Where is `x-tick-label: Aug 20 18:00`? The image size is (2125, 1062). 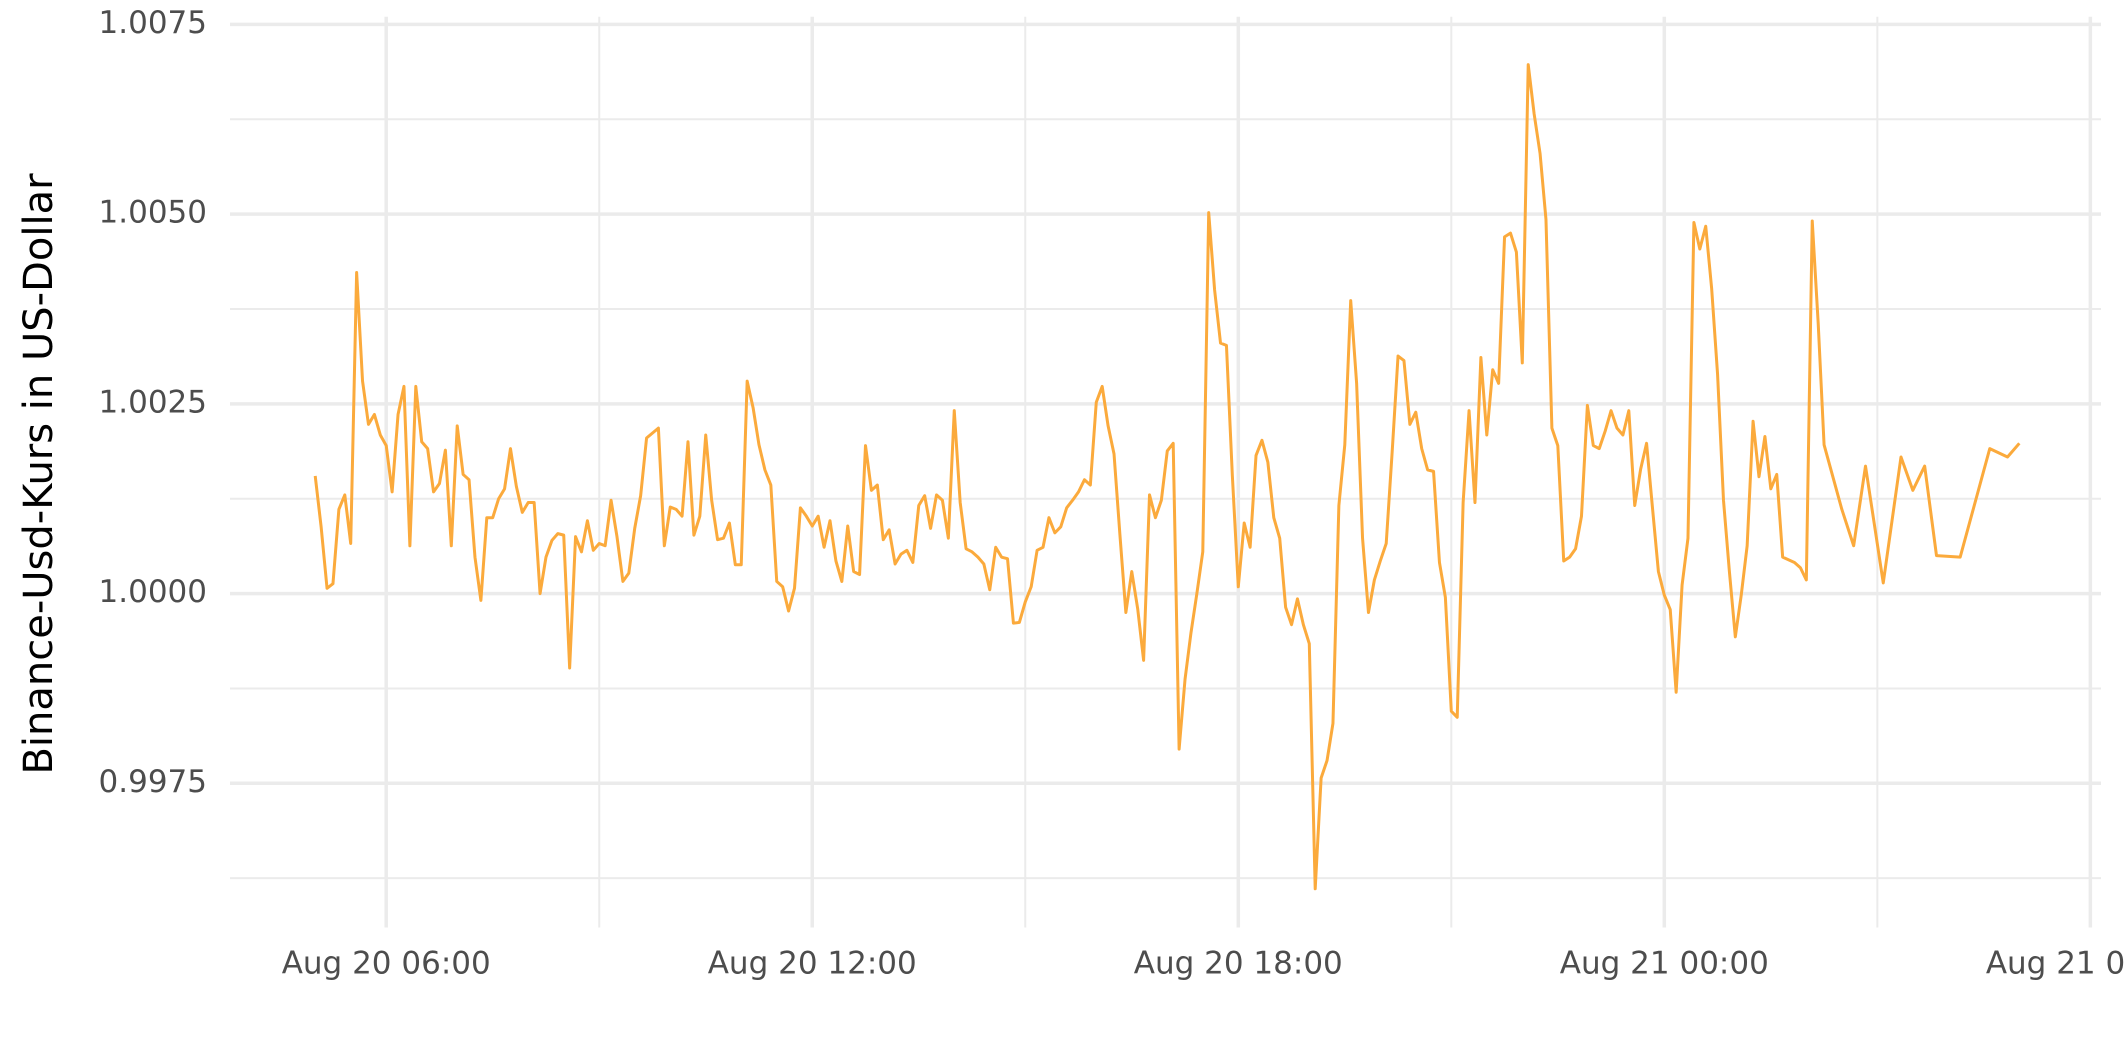
x-tick-label: Aug 20 18:00 is located at coordinates (1238, 964).